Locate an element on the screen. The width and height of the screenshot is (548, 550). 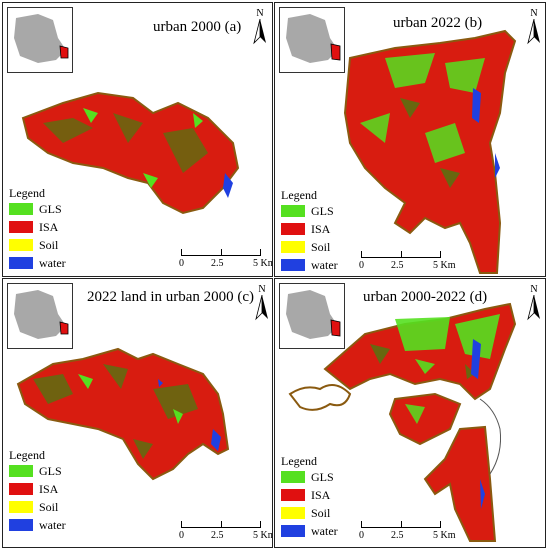
land-2022-in-urban-2000-map is located at coordinates (123, 414).